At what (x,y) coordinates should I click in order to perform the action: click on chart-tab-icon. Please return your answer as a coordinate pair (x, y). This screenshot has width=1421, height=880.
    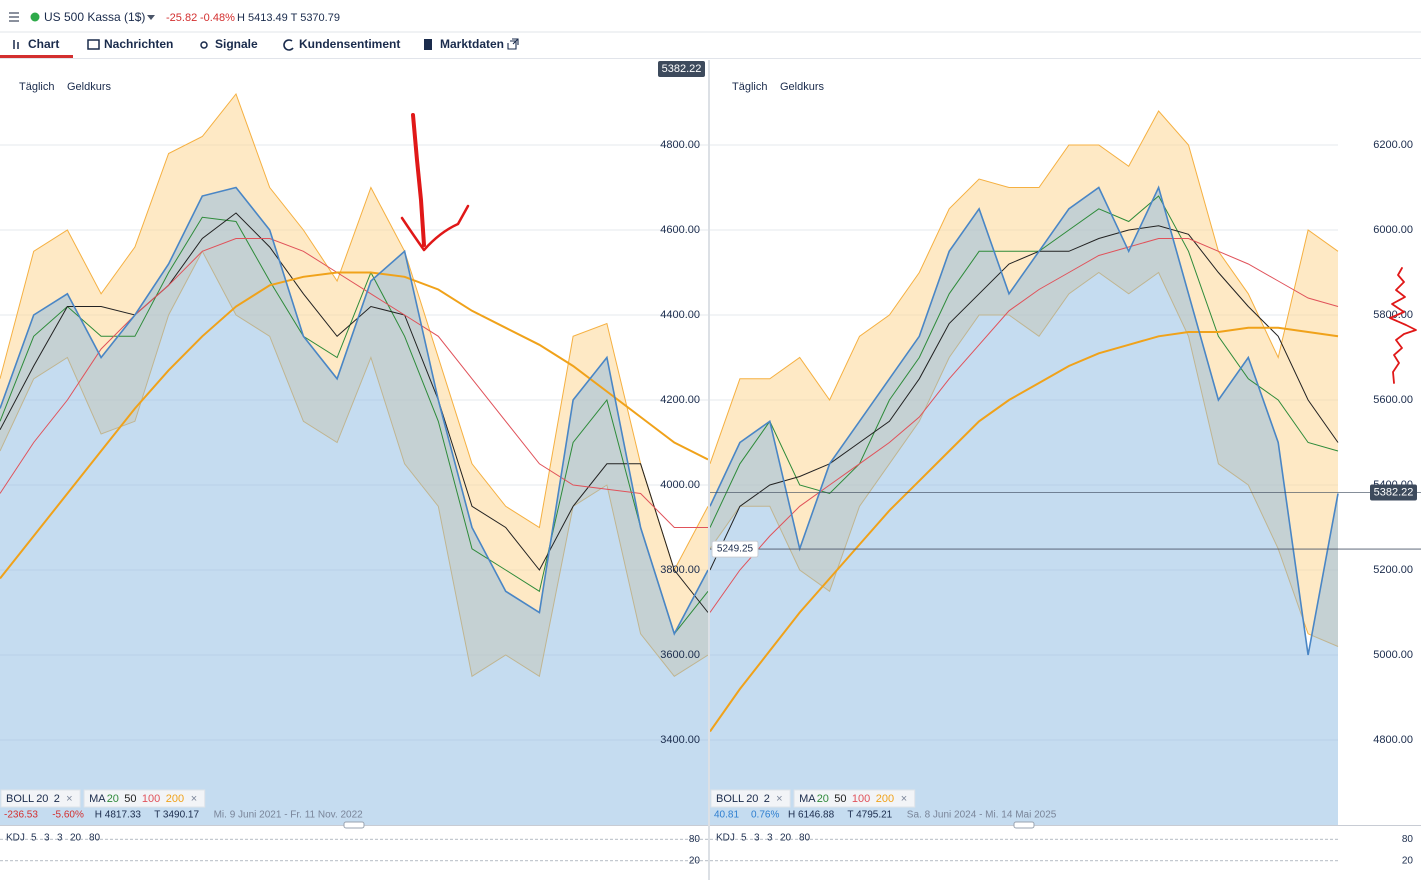
    Looking at the image, I should click on (16, 44).